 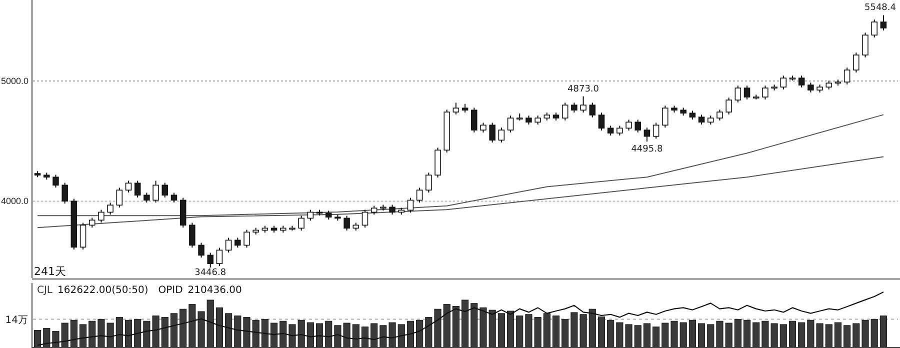 What do you see at coordinates (584, 89) in the screenshot?
I see `annotation: 4873.0` at bounding box center [584, 89].